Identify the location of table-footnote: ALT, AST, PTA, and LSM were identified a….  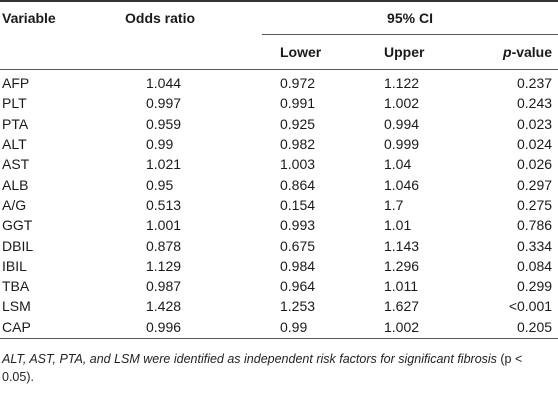
(272, 368).